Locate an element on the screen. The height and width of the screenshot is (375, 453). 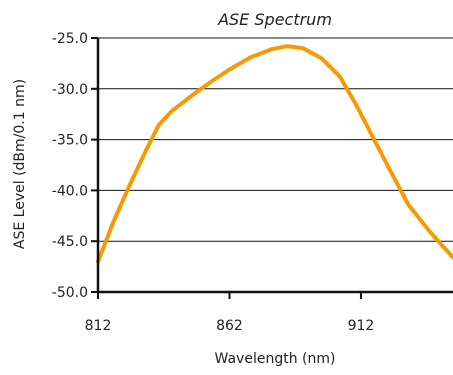
x-tick-label: 912 is located at coordinates (361, 326).